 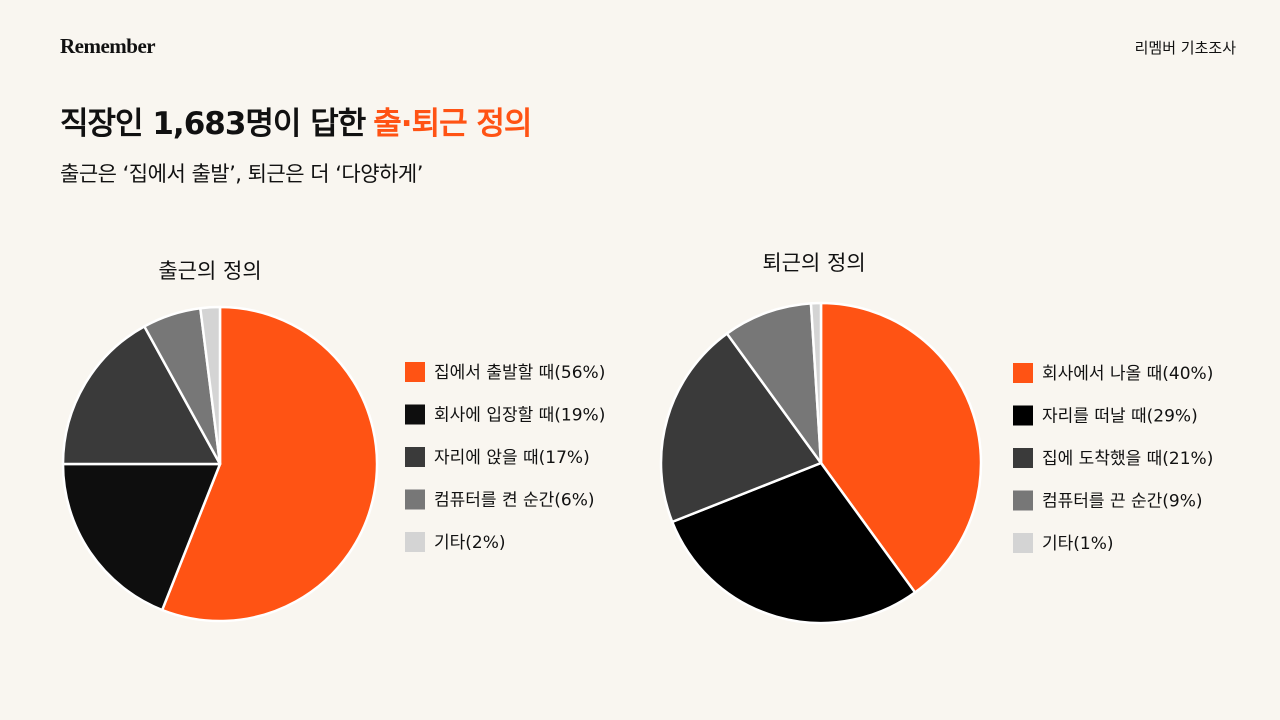 I want to click on page-subtitle: 출근은 ‘집에서 출발’, 퇴근은 더 ‘다양하게’, so click(x=241, y=174).